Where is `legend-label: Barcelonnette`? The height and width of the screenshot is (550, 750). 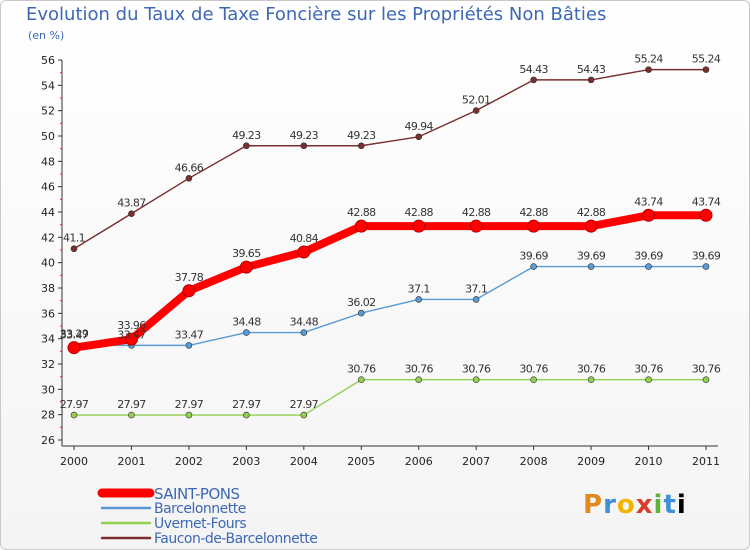
legend-label: Barcelonnette is located at coordinates (200, 509).